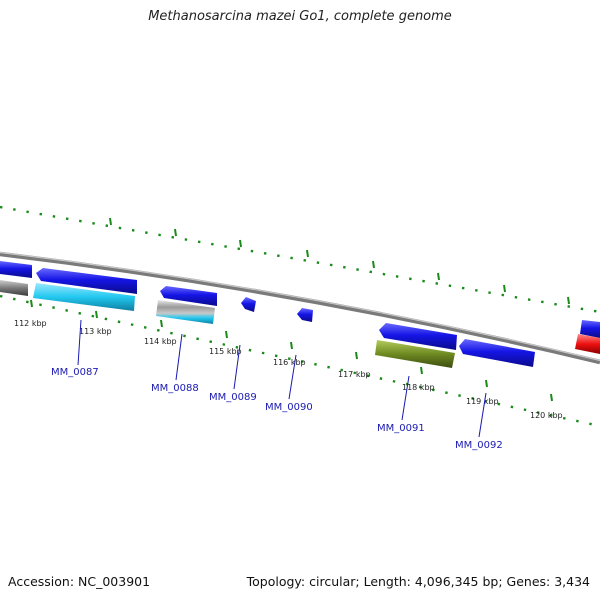 The width and height of the screenshot is (600, 600). Describe the element at coordinates (75, 372) in the screenshot. I see `gene-label: MM_0087` at that location.